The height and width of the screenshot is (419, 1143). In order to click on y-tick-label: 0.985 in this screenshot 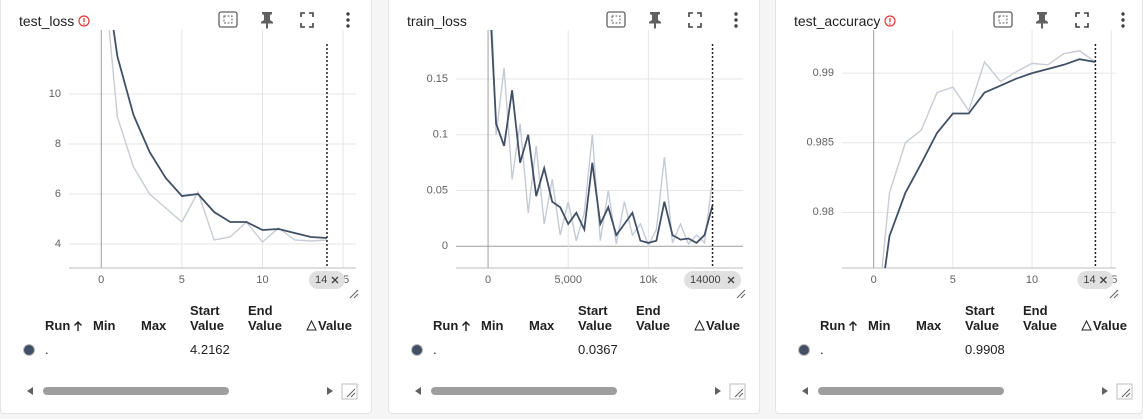, I will do `click(820, 143)`.